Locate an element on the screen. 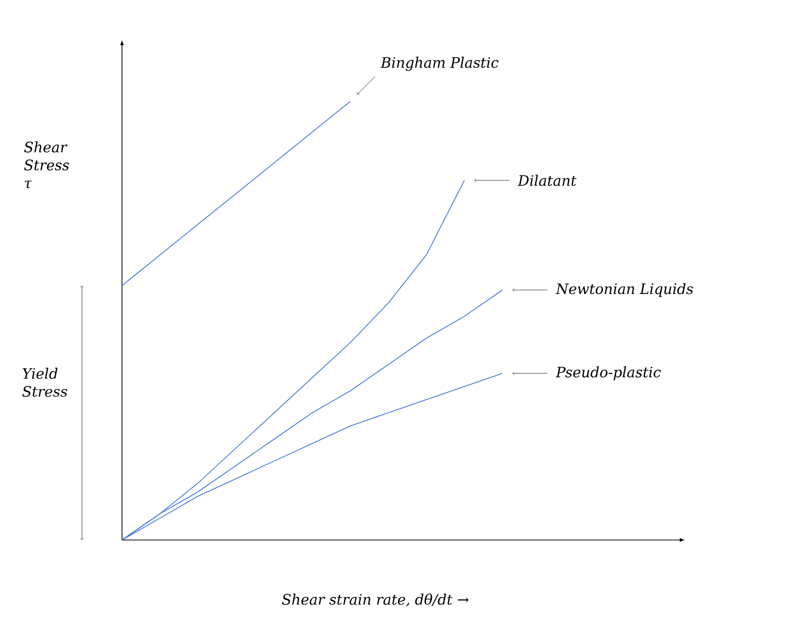 Image resolution: width=806 pixels, height=626 pixels. text: Newtonian Liquids is located at coordinates (625, 290).